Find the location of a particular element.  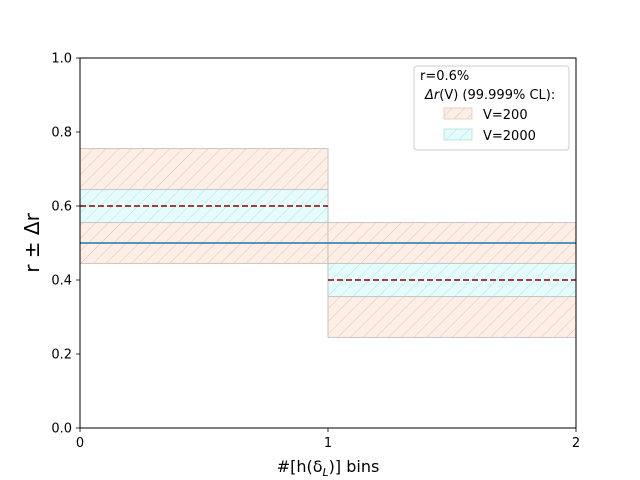

y-tick-label-3: 0.6 is located at coordinates (61, 207).